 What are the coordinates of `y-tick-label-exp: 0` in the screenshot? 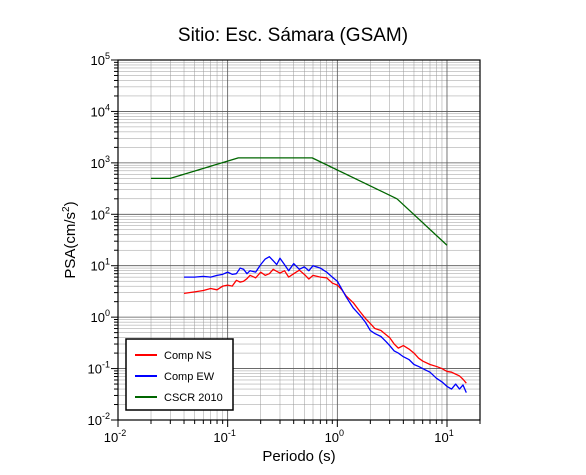 It's located at (107, 313).